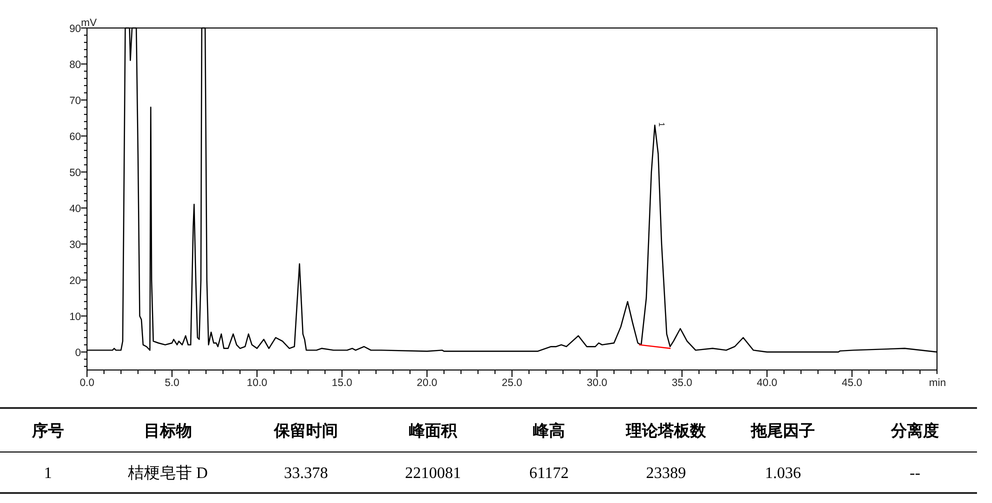 The width and height of the screenshot is (992, 503). I want to click on text: 峰高, so click(549, 430).